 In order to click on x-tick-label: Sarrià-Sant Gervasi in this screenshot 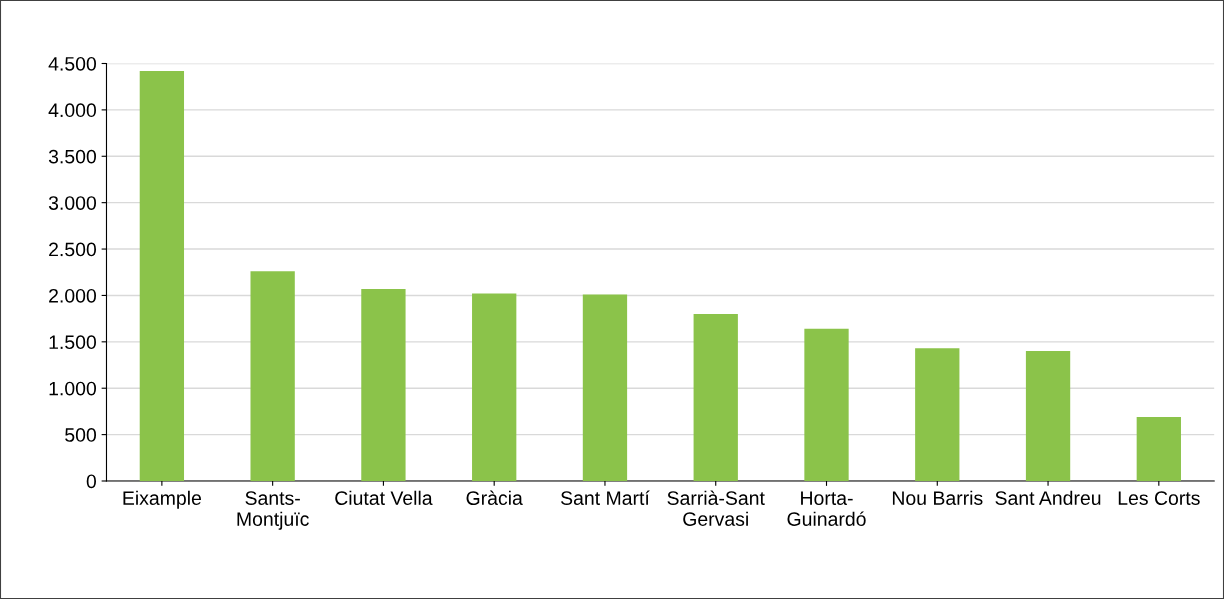, I will do `click(716, 508)`.